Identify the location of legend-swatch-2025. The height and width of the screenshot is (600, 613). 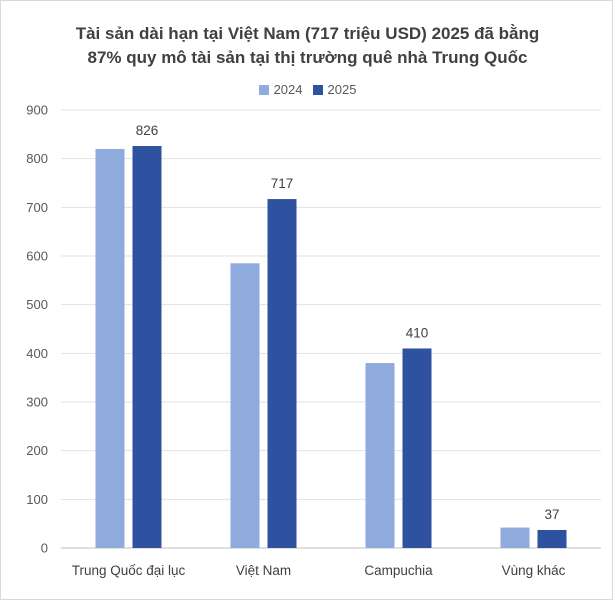
(317, 89).